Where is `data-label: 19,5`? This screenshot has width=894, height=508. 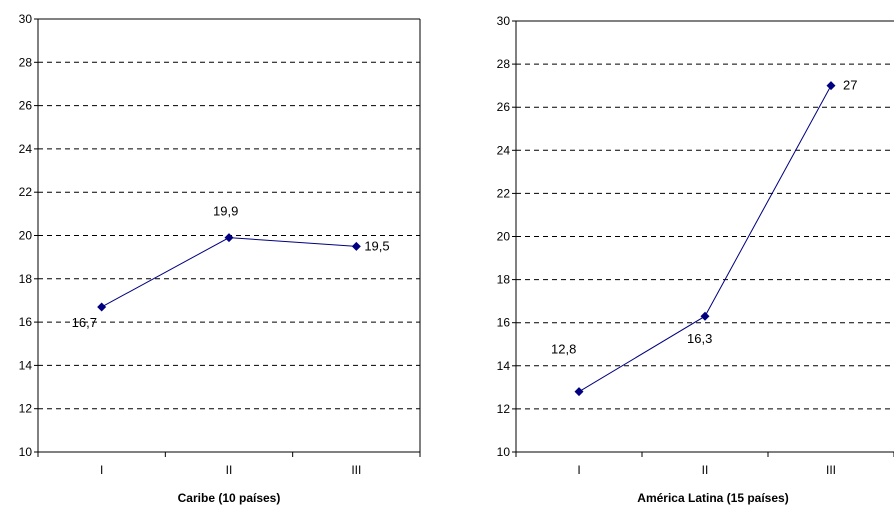 data-label: 19,5 is located at coordinates (376, 245).